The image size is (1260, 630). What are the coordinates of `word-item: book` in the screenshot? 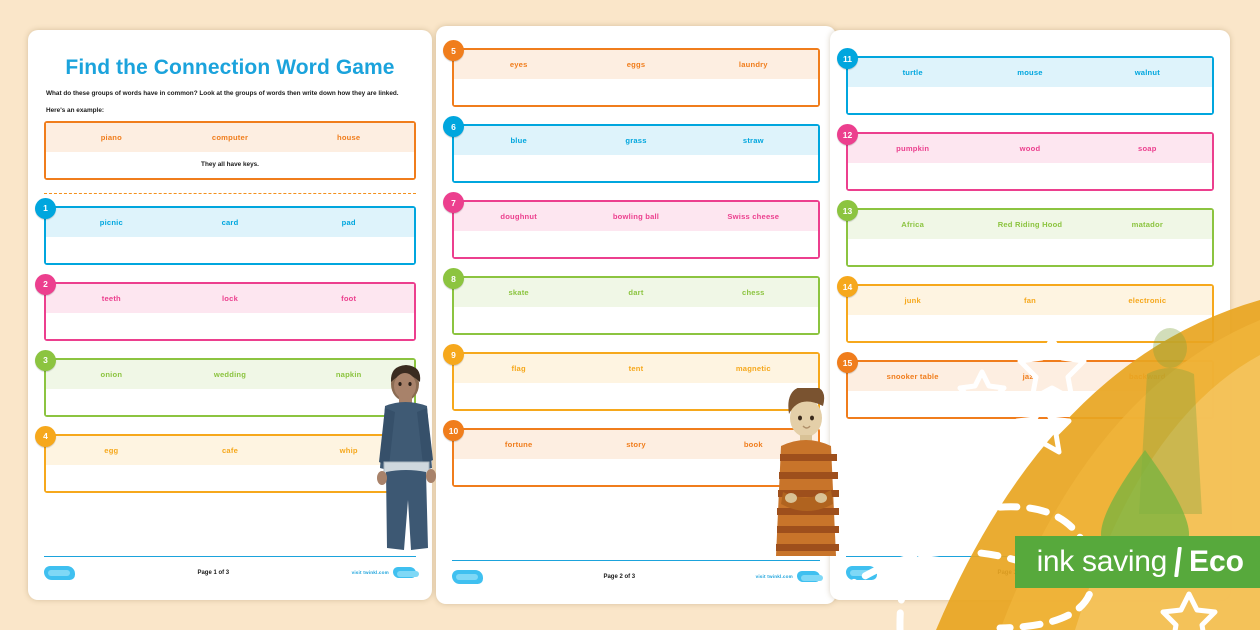 It's located at (753, 444).